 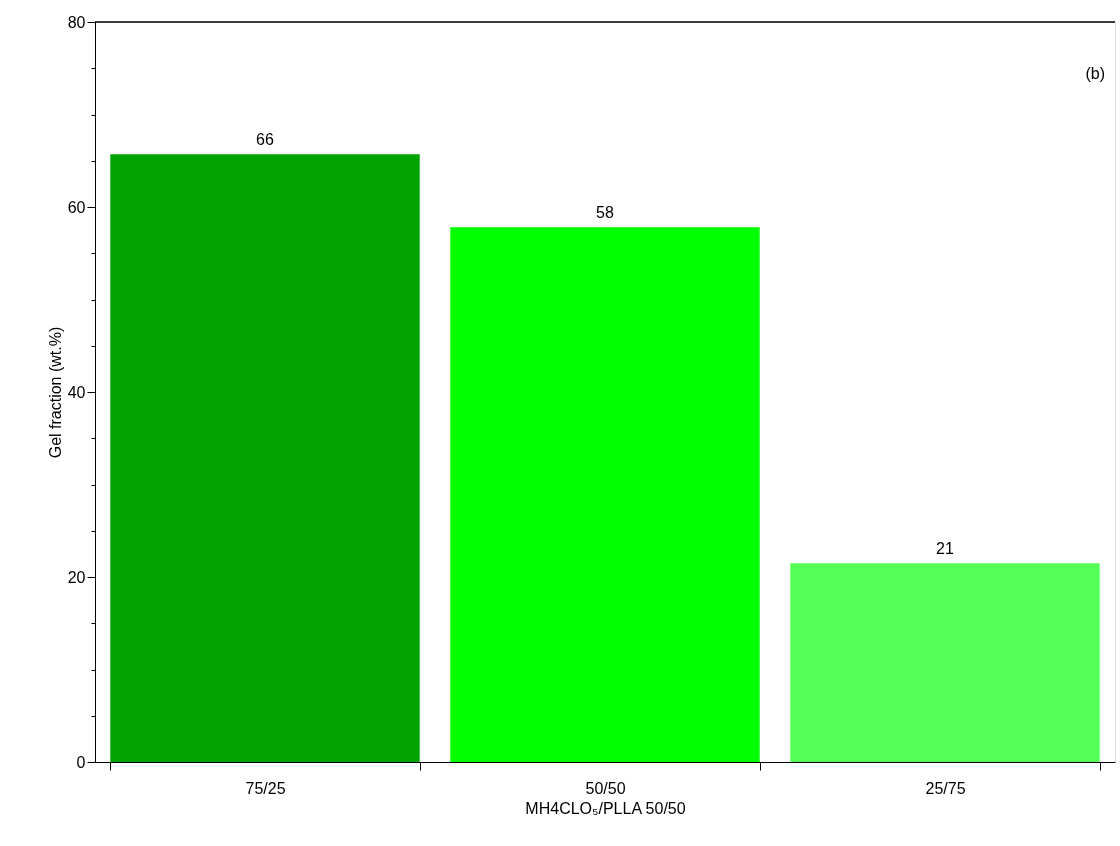 I want to click on y-tick-label: 80, so click(x=76, y=22).